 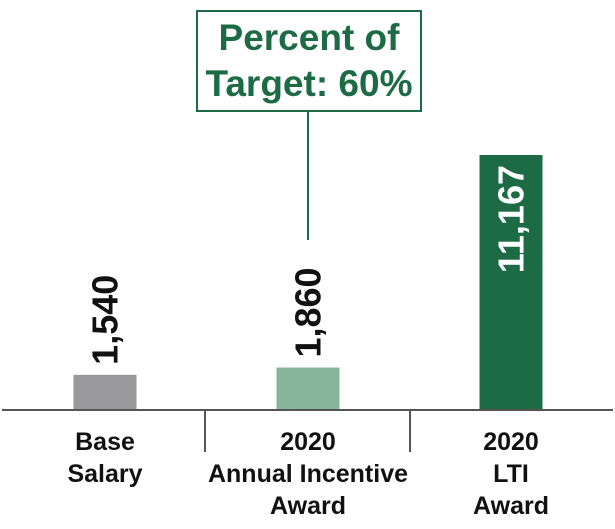 What do you see at coordinates (309, 61) in the screenshot?
I see `callout-box: Percent of Target: 60%` at bounding box center [309, 61].